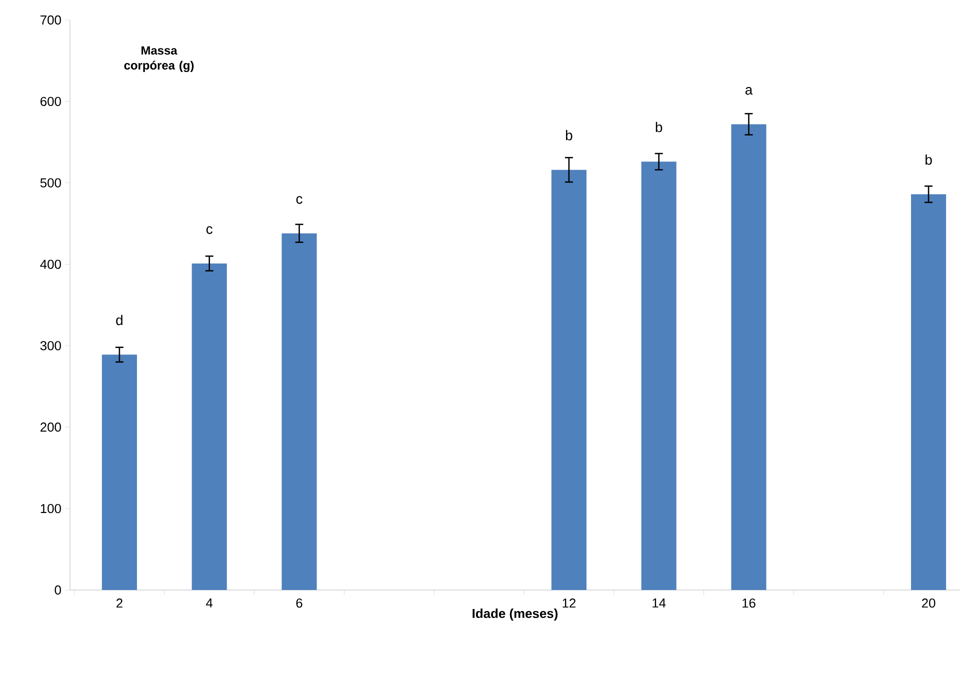  What do you see at coordinates (50, 345) in the screenshot?
I see `y-tick-label: 300` at bounding box center [50, 345].